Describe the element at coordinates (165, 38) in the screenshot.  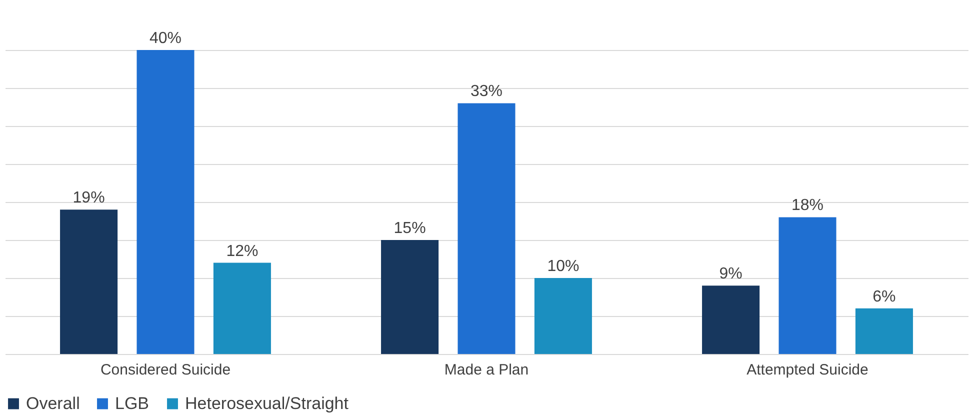
I see `data-label: 40%` at that location.